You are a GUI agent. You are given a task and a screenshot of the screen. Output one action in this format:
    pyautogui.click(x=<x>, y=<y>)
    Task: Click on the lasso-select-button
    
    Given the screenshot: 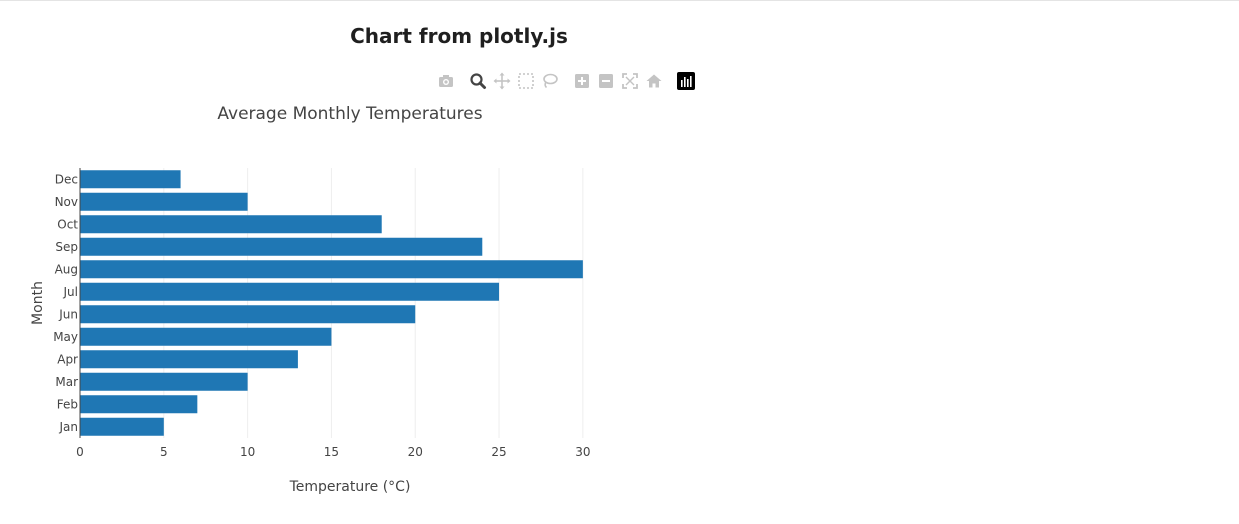 What is the action you would take?
    pyautogui.click(x=550, y=81)
    